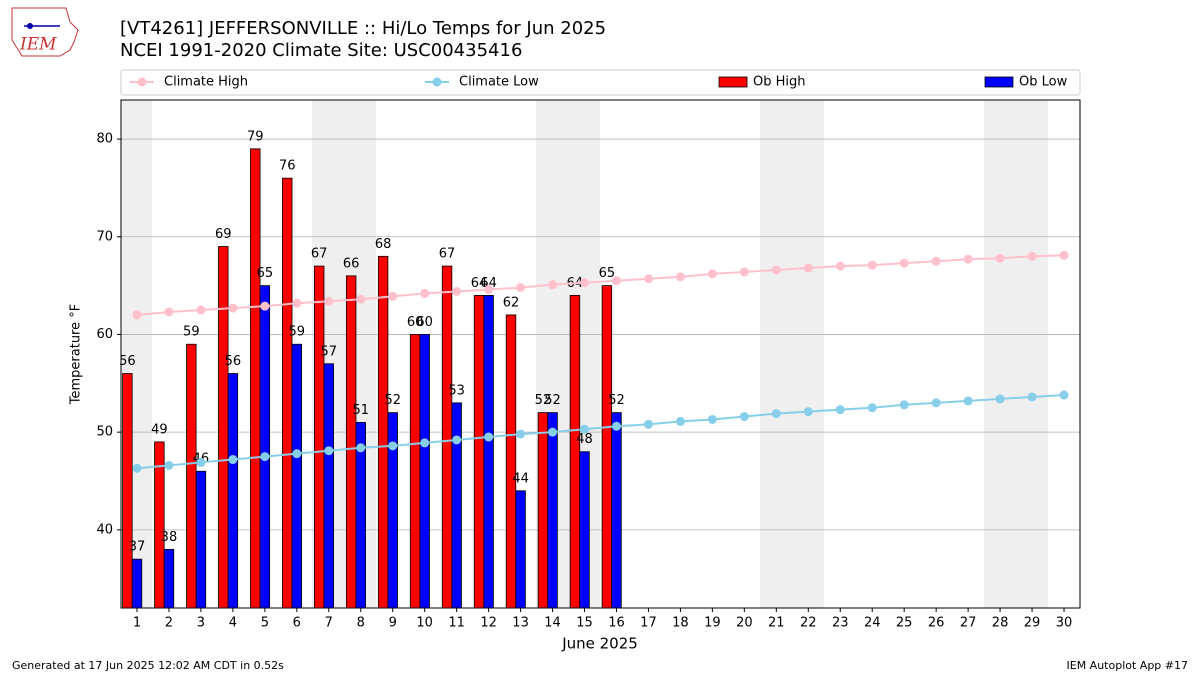 This screenshot has height=675, width=1200. What do you see at coordinates (201, 623) in the screenshot?
I see `x-tick-label: 3` at bounding box center [201, 623].